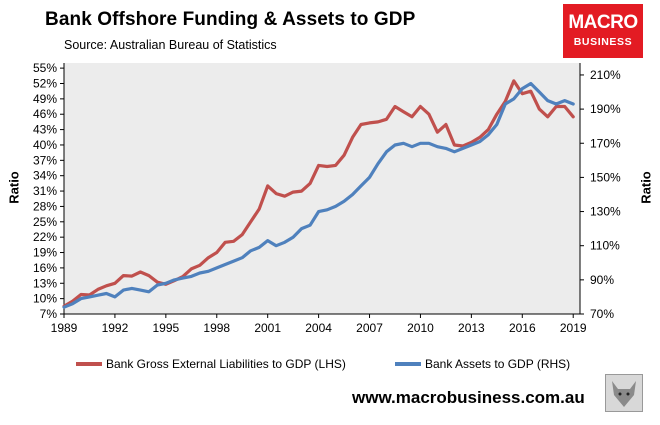  Describe the element at coordinates (522, 328) in the screenshot. I see `x-tick-label: 2016` at that location.